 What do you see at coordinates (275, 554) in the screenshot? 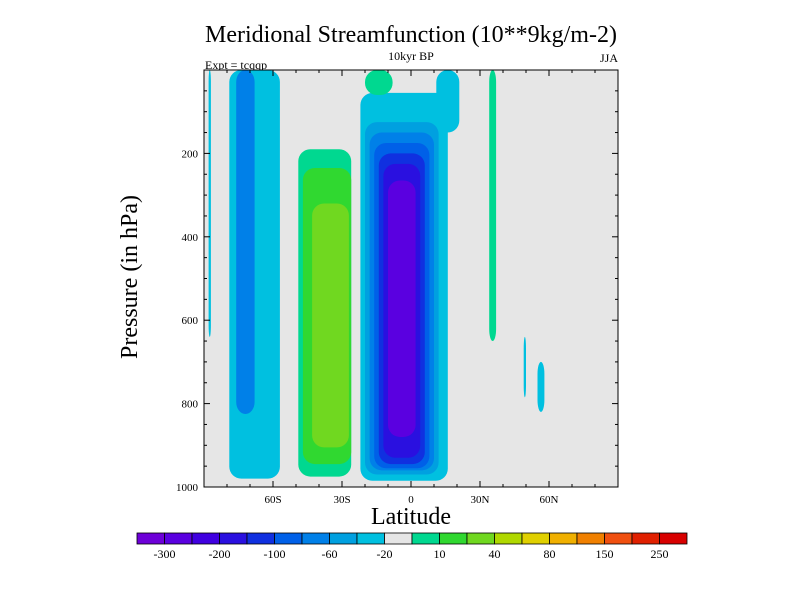
I see `colorbar-label: -100` at bounding box center [275, 554].